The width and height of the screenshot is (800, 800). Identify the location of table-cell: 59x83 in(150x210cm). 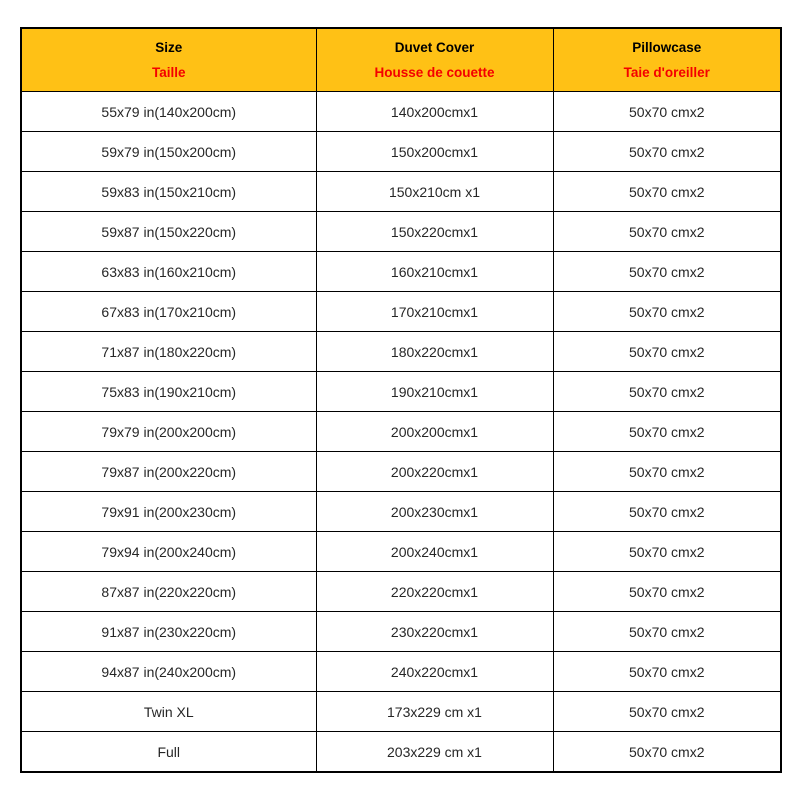
(168, 191).